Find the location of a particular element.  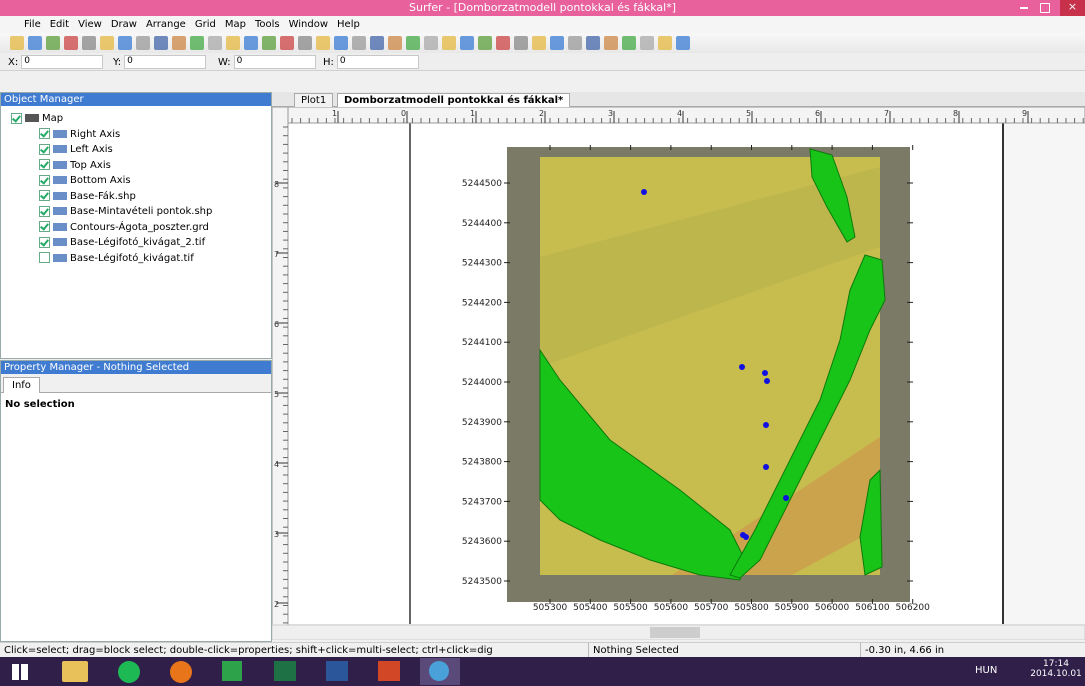

surfer-app is located at coordinates (440, 671).